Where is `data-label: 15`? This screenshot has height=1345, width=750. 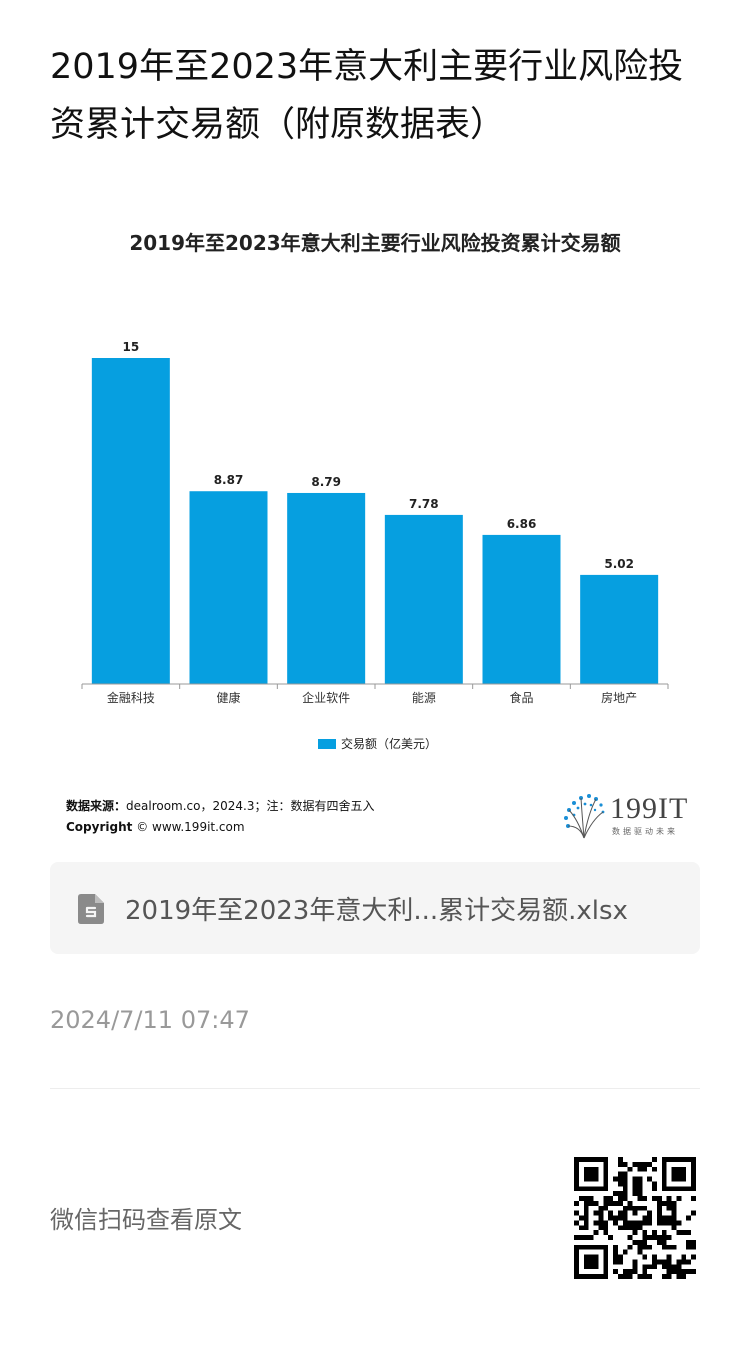 data-label: 15 is located at coordinates (130, 347).